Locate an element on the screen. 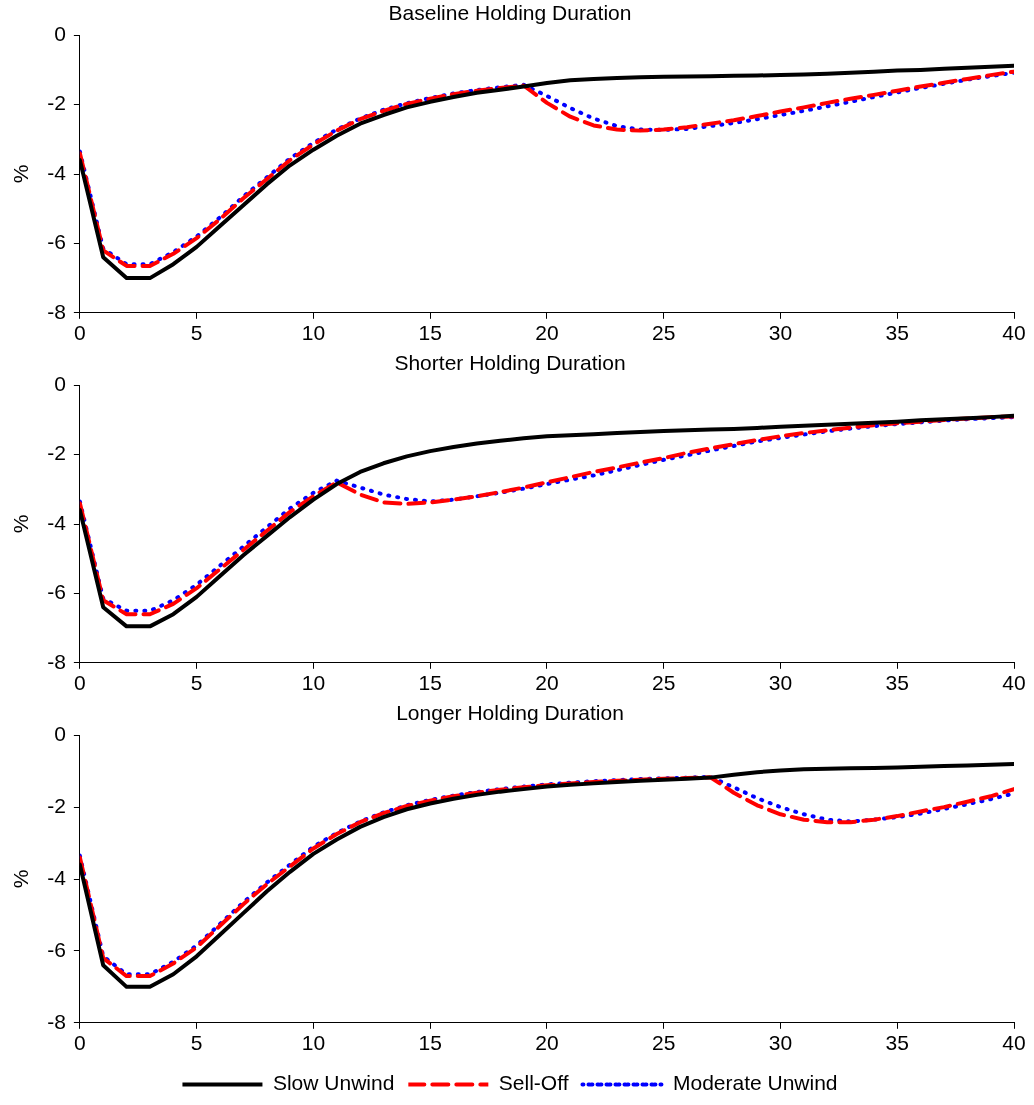 The height and width of the screenshot is (1105, 1034). legend-label: Sell-Off is located at coordinates (533, 1083).